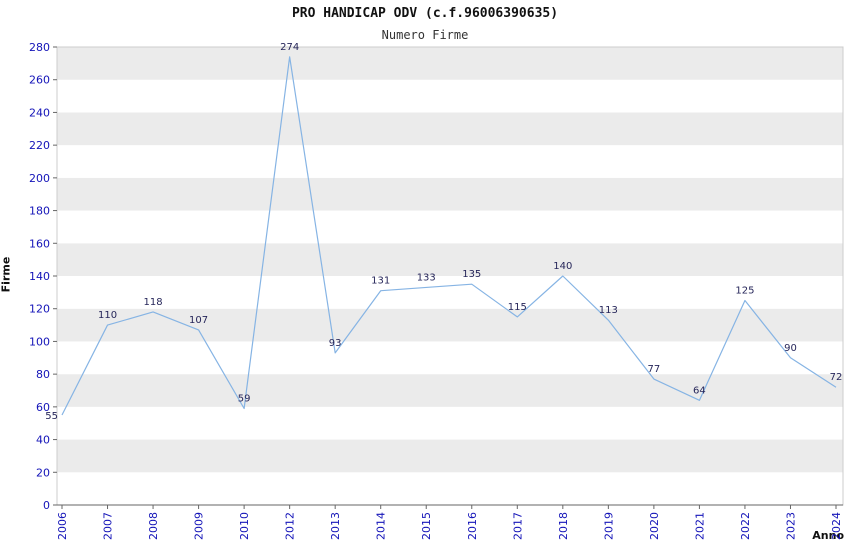 The width and height of the screenshot is (850, 550). I want to click on y-tick-label: 160, so click(39, 243).